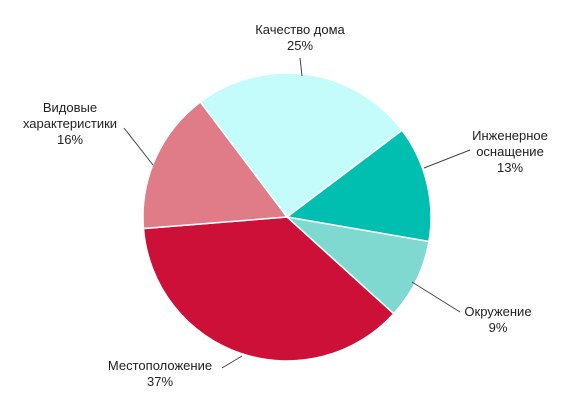 The image size is (582, 405). I want to click on slice-label: Местоположение 37%, so click(160, 374).